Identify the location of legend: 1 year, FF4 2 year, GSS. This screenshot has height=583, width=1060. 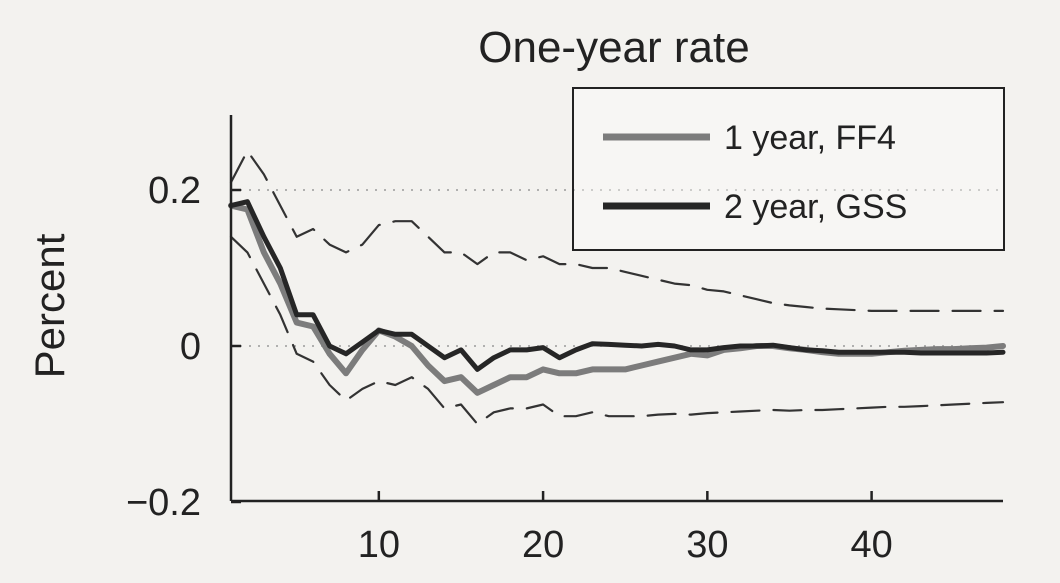
(788, 169).